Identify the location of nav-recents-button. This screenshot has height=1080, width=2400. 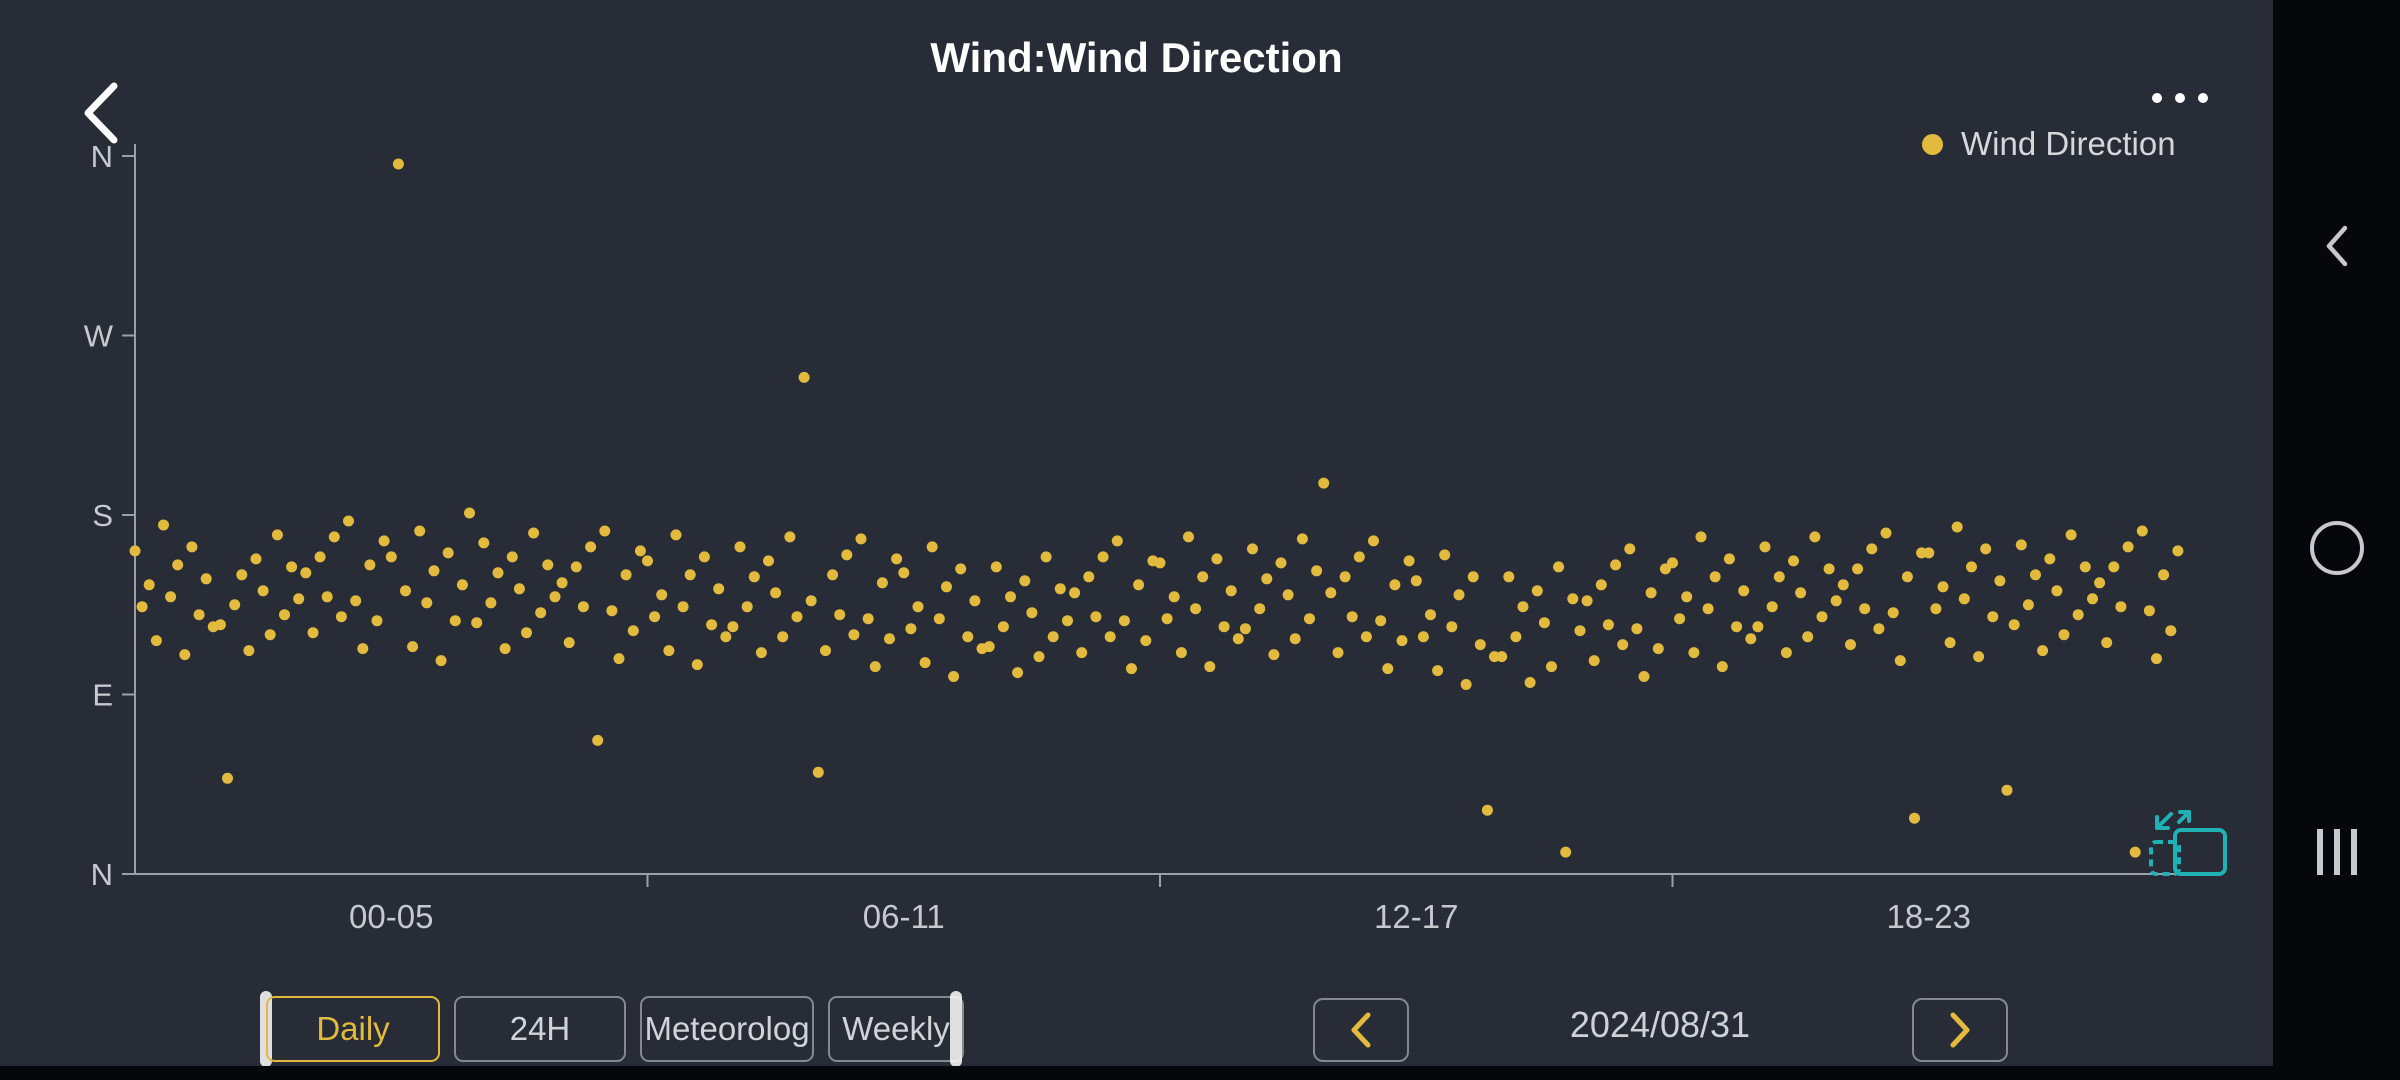
(2336, 852).